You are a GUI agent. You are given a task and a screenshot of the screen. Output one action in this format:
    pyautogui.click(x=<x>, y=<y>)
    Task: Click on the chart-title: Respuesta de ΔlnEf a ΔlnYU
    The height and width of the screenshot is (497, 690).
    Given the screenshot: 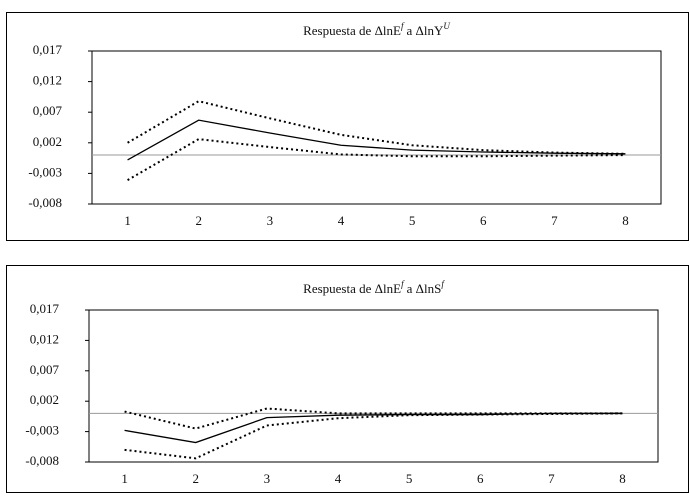 What is the action you would take?
    pyautogui.click(x=376, y=29)
    